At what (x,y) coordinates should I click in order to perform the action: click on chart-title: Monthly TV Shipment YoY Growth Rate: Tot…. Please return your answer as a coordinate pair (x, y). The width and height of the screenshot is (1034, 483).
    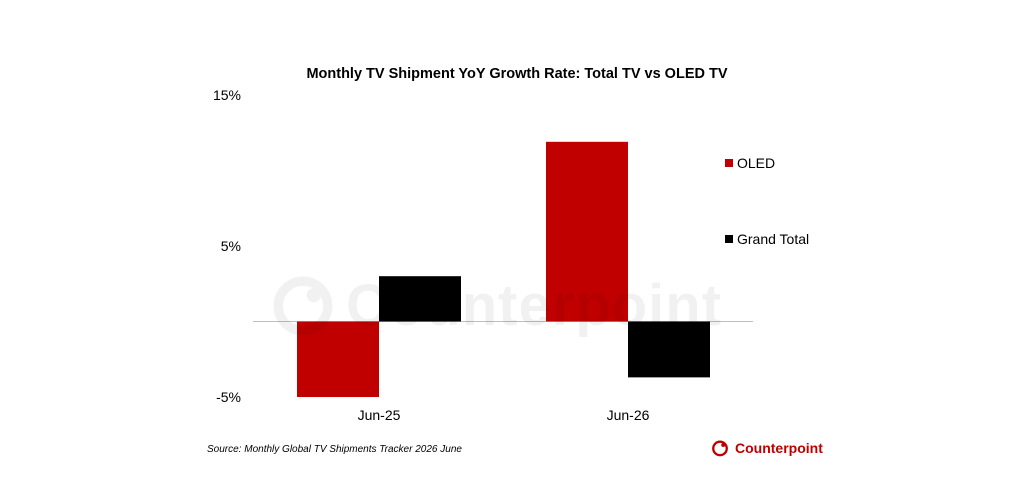
    Looking at the image, I should click on (516, 74).